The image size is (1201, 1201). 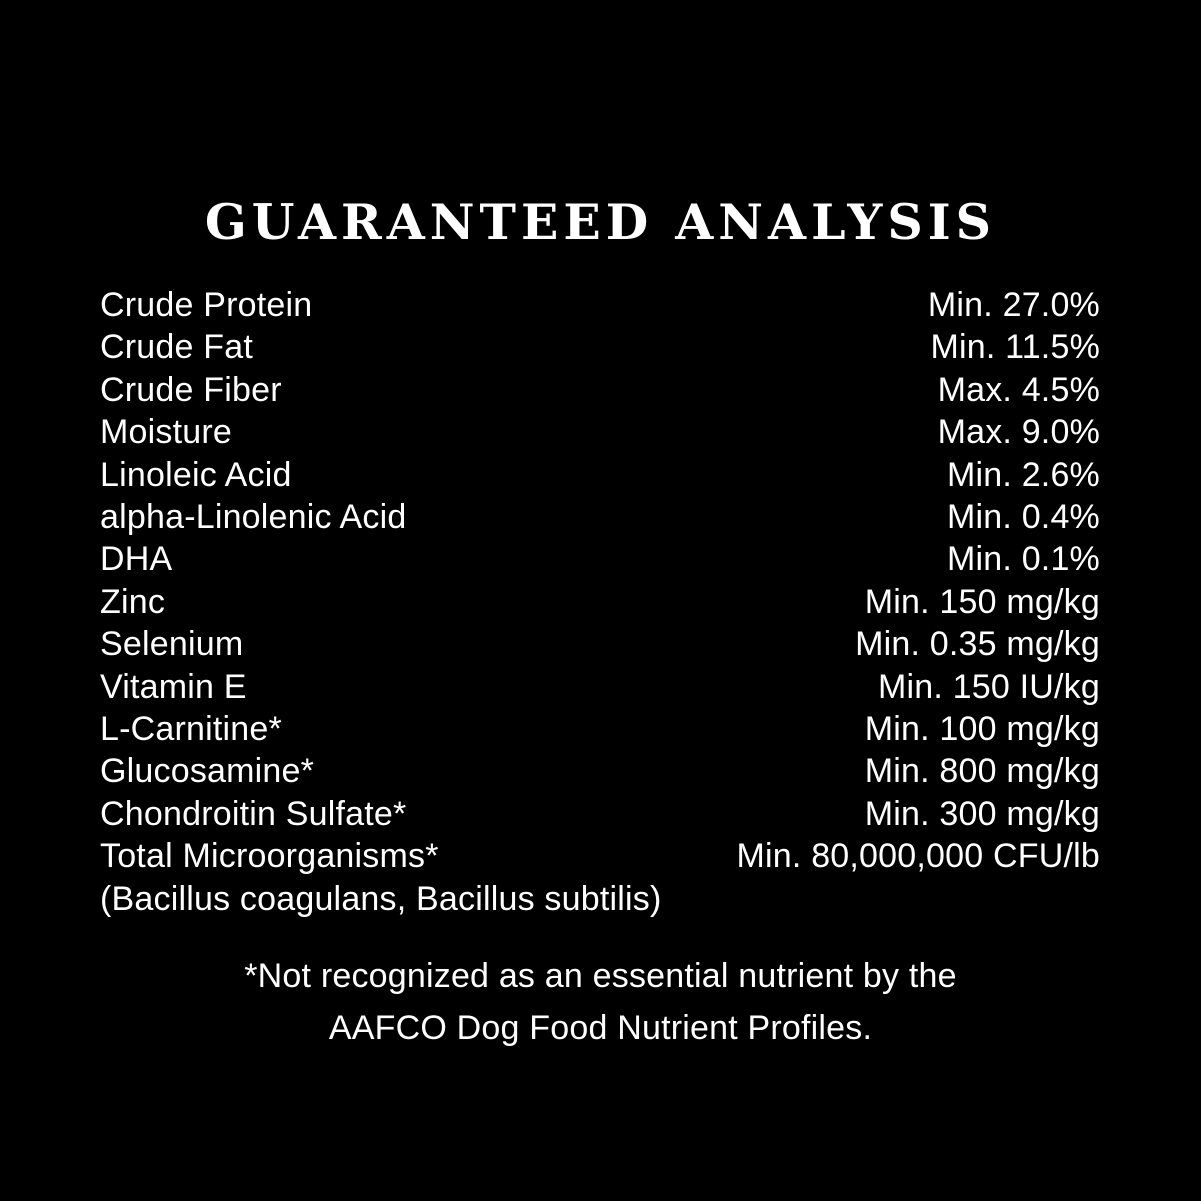 What do you see at coordinates (600, 814) in the screenshot?
I see `table-row: Chondroitin Sulfate* Min. 300 mg/kg` at bounding box center [600, 814].